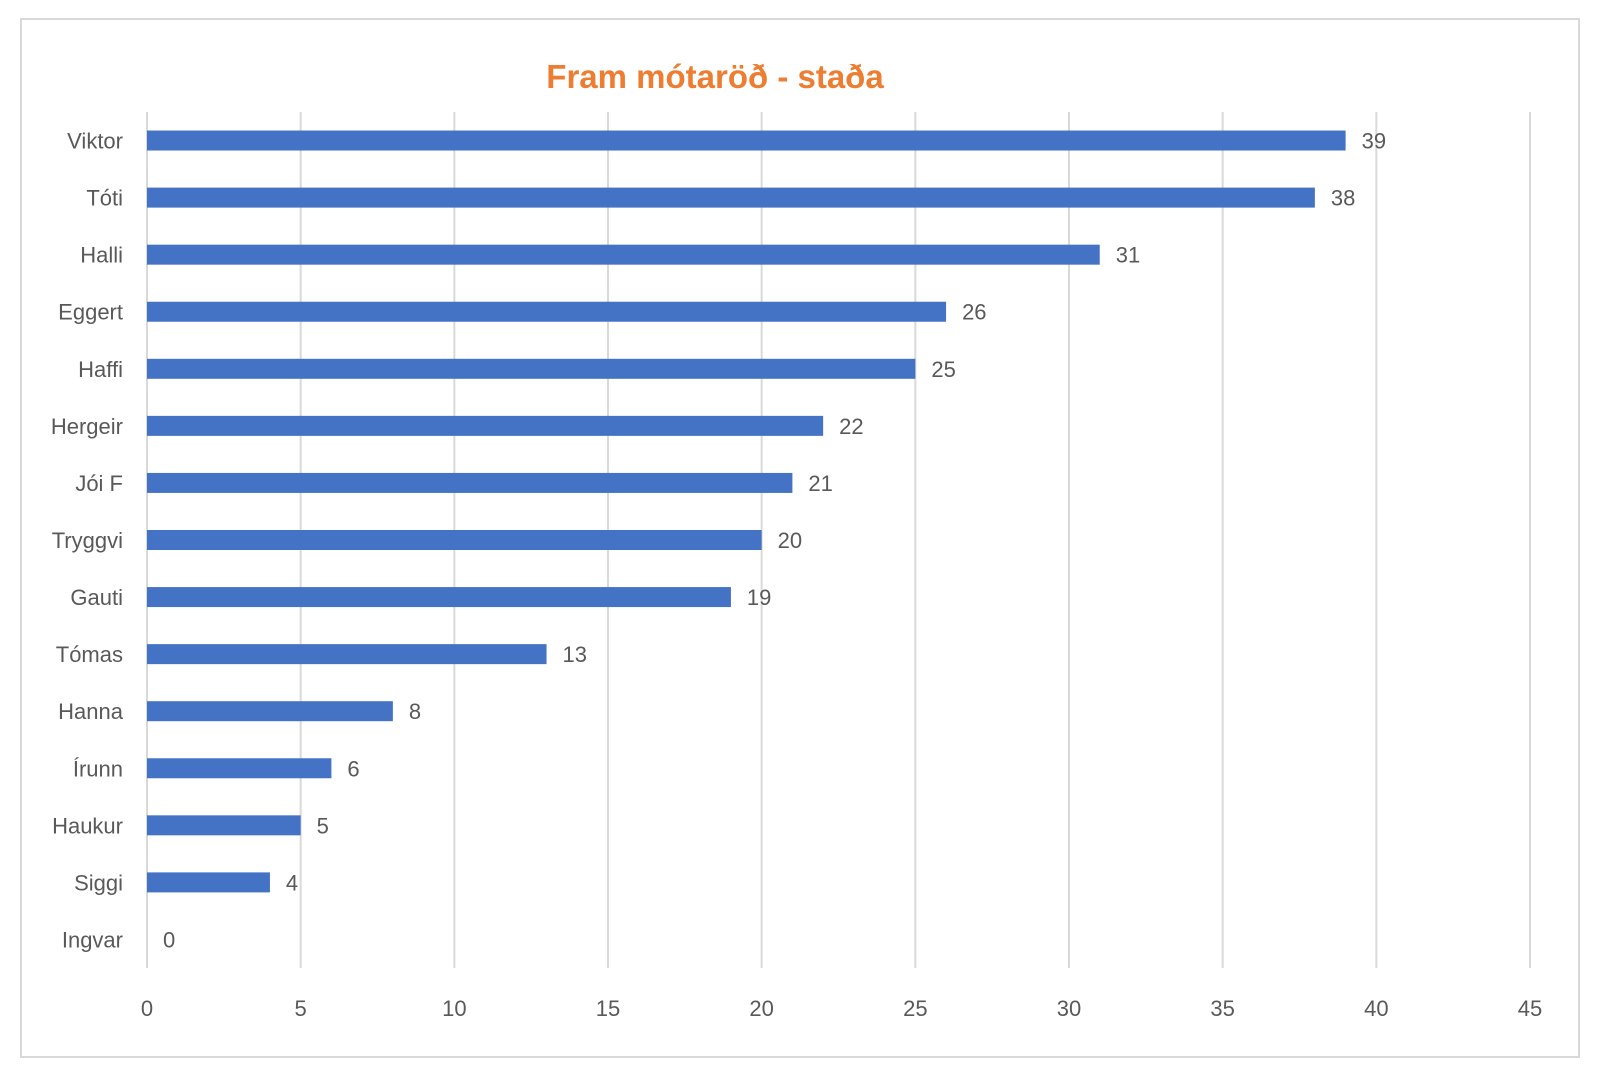 Image resolution: width=1600 pixels, height=1080 pixels. I want to click on category-label: Írunn, so click(98, 768).